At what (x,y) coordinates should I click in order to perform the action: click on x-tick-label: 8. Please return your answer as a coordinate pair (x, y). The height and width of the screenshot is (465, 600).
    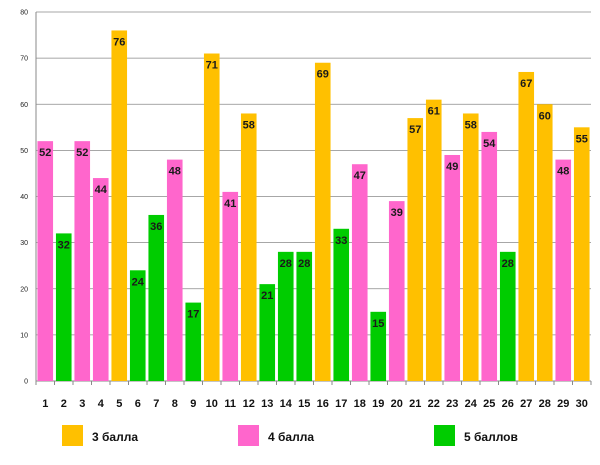
    Looking at the image, I should click on (175, 404).